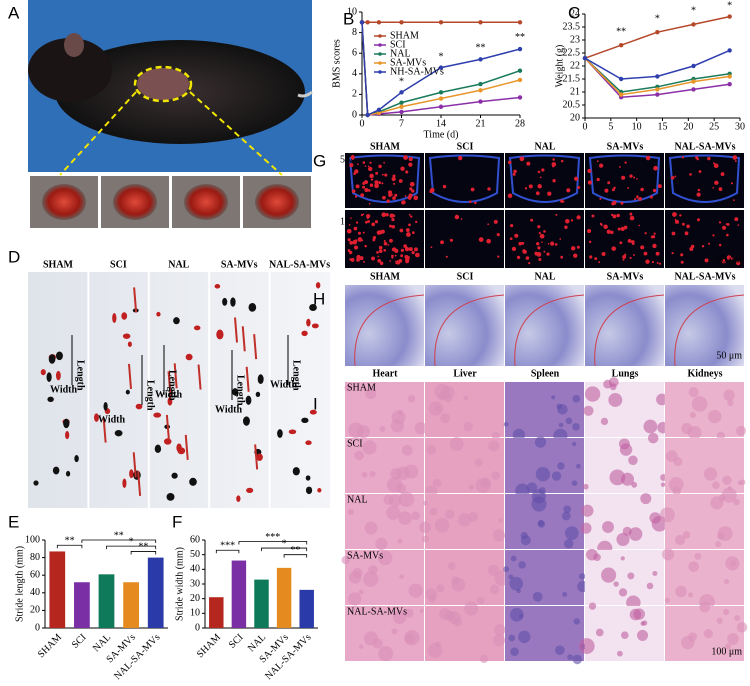 This screenshot has height=686, width=750. Describe the element at coordinates (240, 390) in the screenshot. I see `length-label: Length` at that location.